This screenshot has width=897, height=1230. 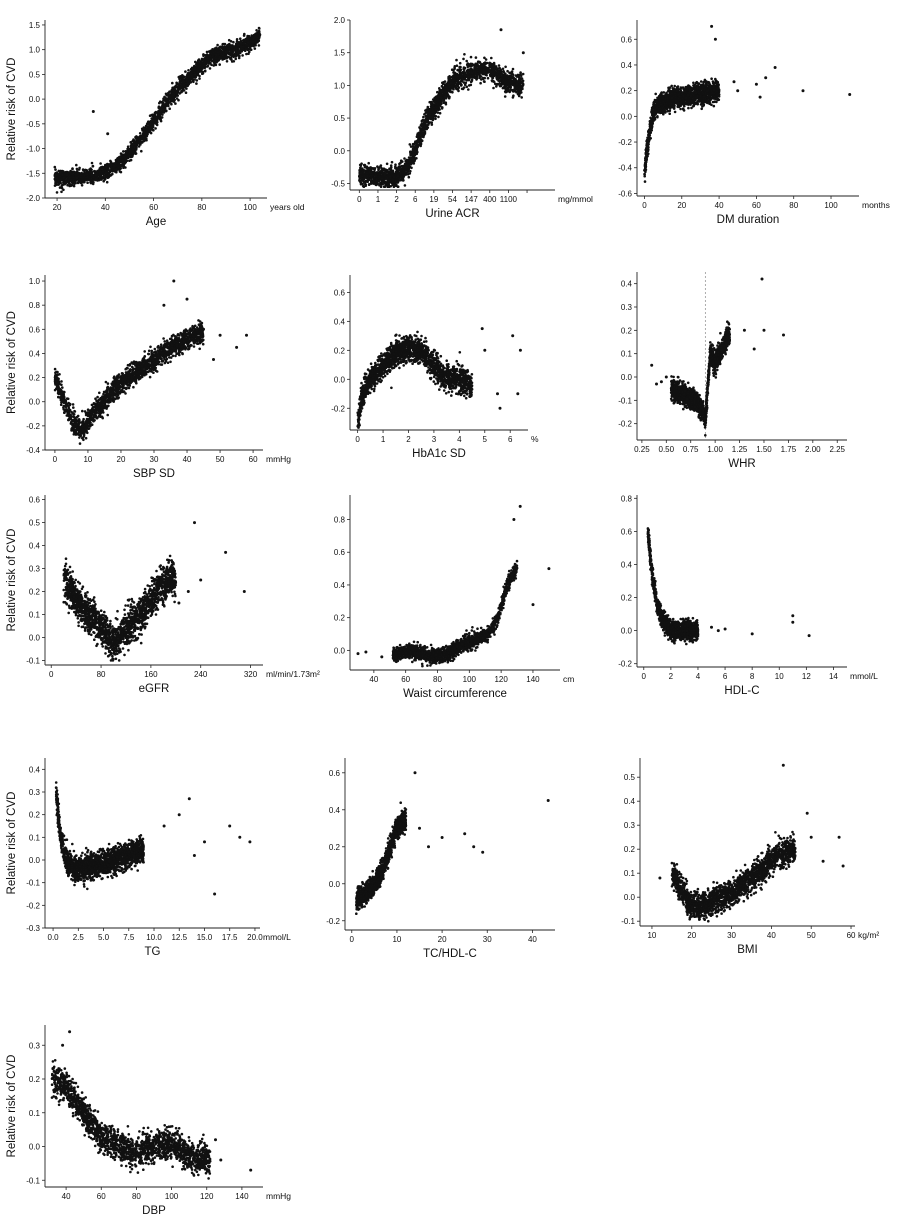 I want to click on x-tick-label: 6, so click(x=415, y=199).